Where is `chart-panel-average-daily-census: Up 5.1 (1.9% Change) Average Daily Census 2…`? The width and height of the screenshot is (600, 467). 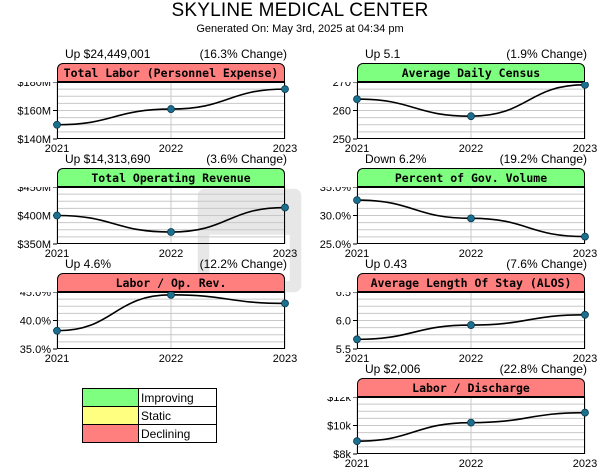
chart-panel-average-daily-census: Up 5.1 (1.9% Change) Average Daily Census 2… is located at coordinates (466, 99).